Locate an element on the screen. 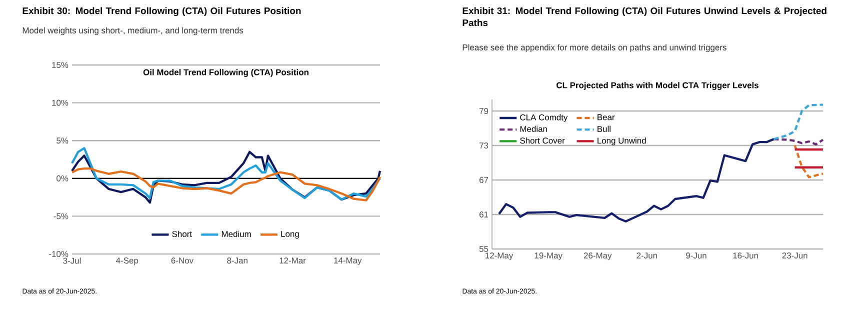 The height and width of the screenshot is (321, 852). annotation: Oil Model Trend Following (CTA) Position is located at coordinates (225, 73).